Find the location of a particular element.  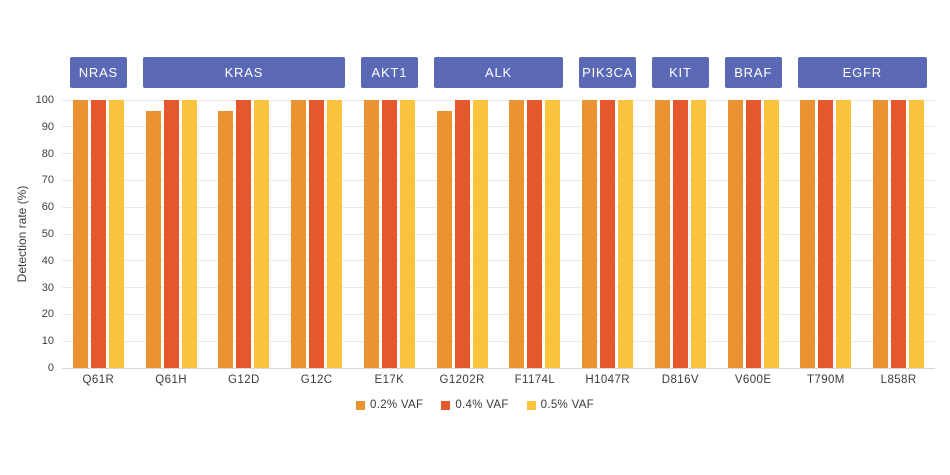

legend-item: 0.4% VAF is located at coordinates (474, 405).